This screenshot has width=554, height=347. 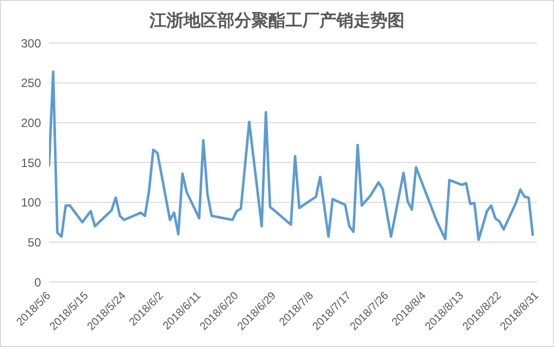 I want to click on y-tick-label: 150, so click(x=31, y=163).